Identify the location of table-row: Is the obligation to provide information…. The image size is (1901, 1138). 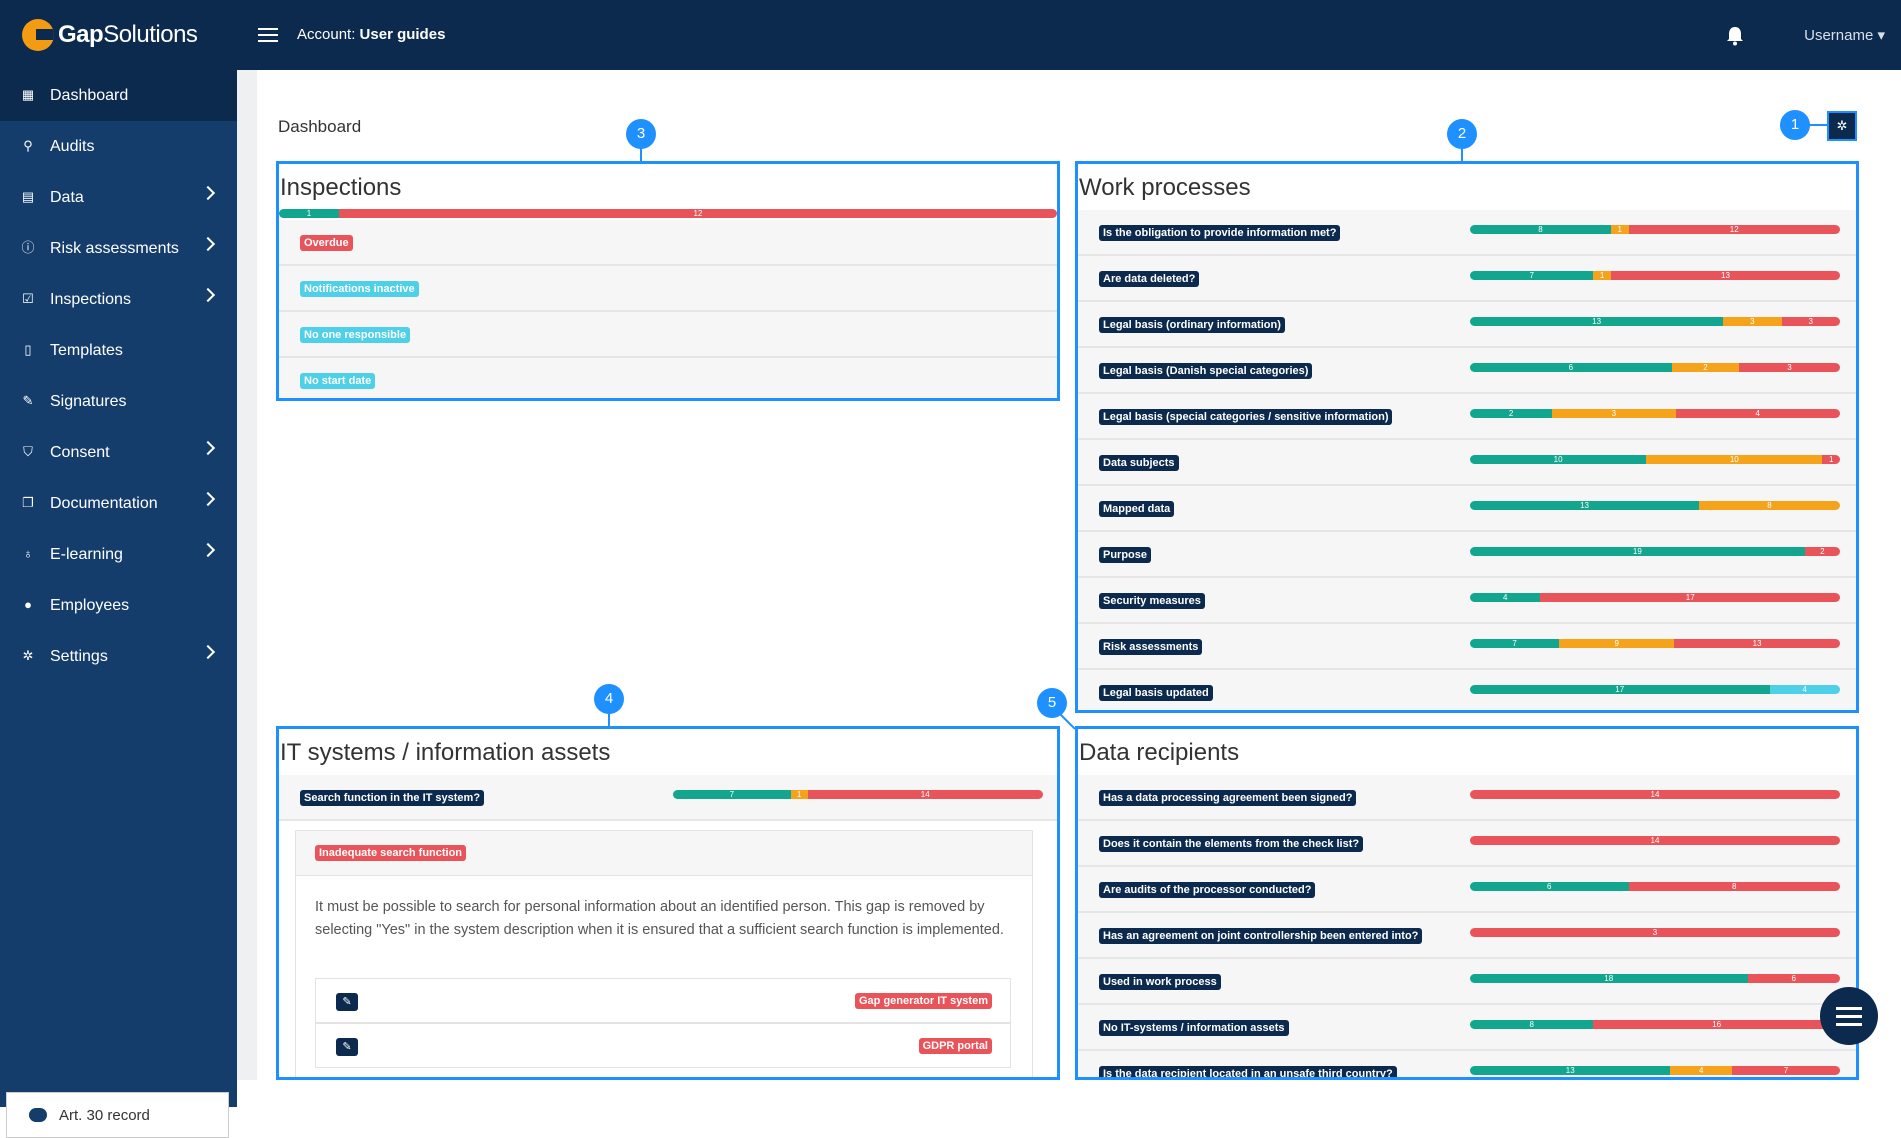
(1467, 233).